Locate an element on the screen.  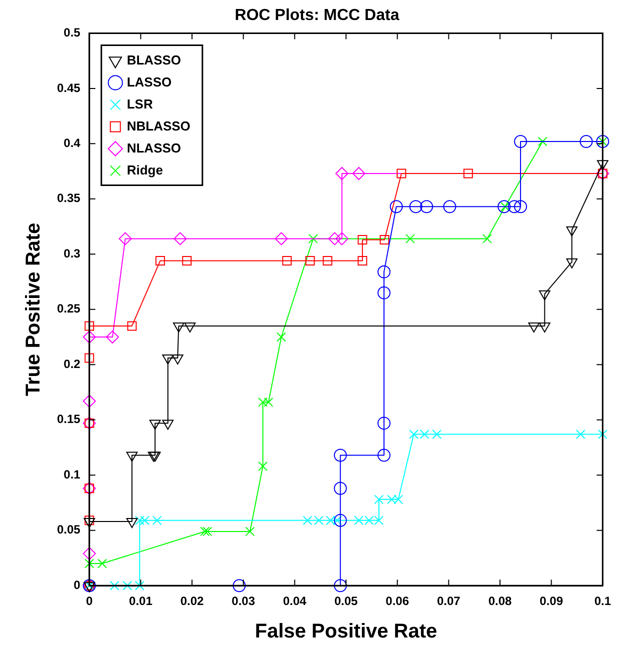
legend-label: NLASSO is located at coordinates (154, 148).